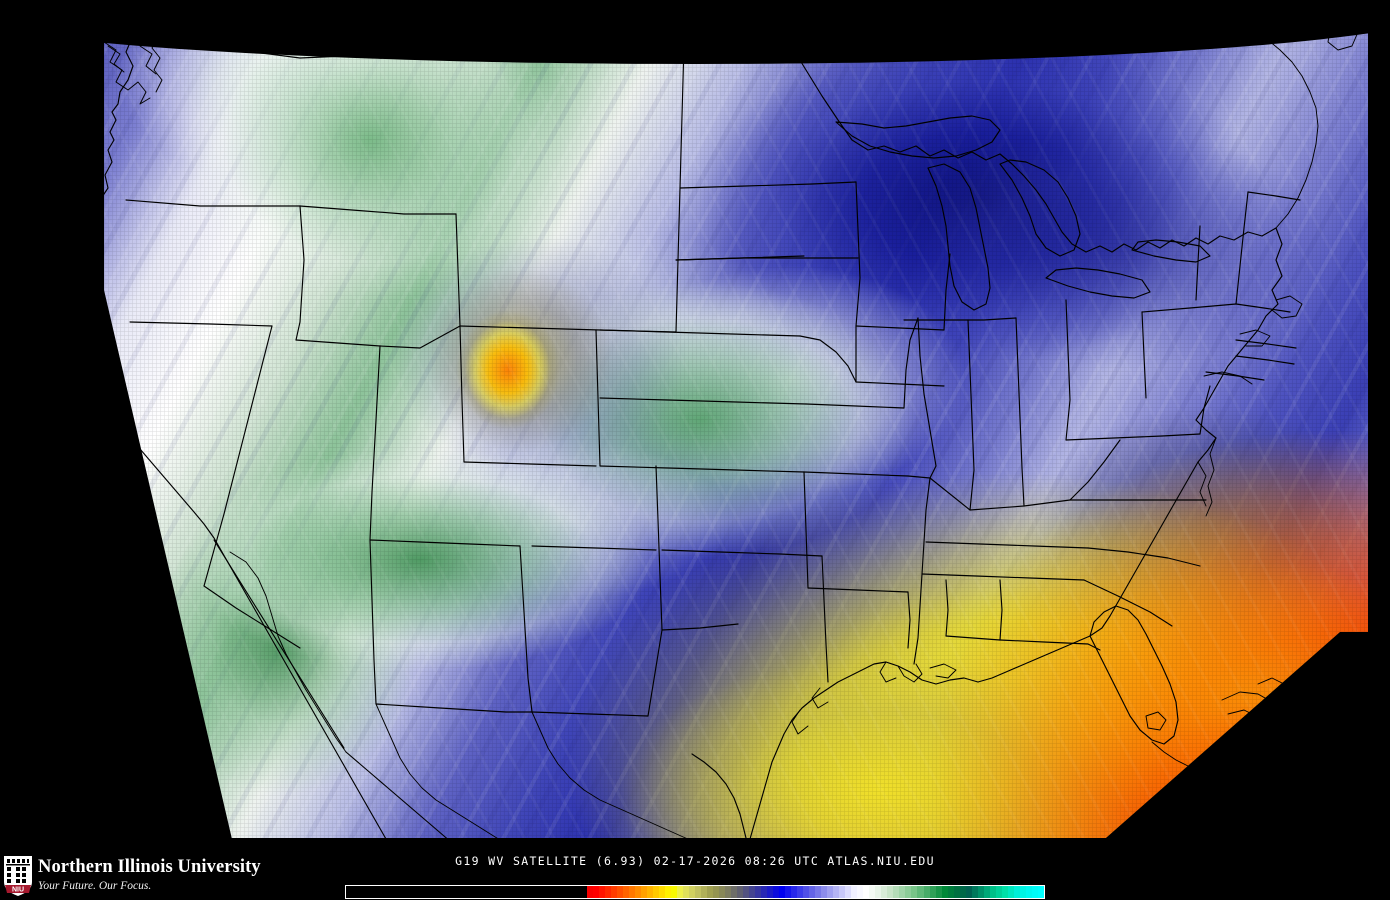 The height and width of the screenshot is (900, 1390). Describe the element at coordinates (149, 867) in the screenshot. I see `university-name: Northern Illinois University` at that location.